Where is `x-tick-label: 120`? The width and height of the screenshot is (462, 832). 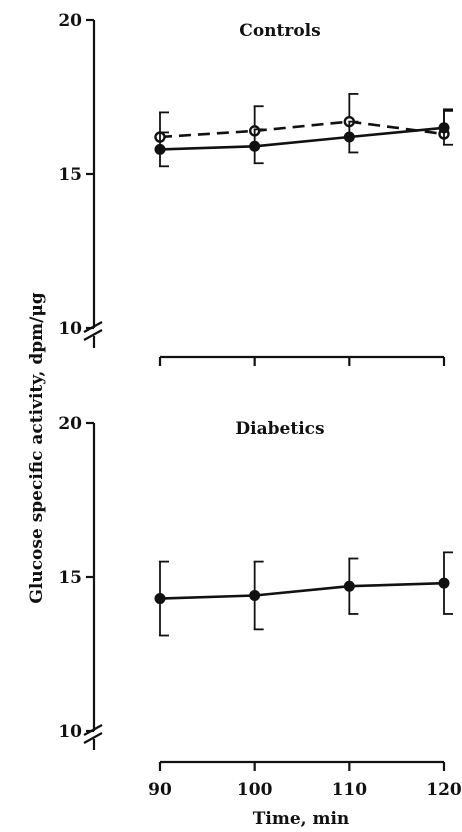
x-tick-label: 120 is located at coordinates (444, 790).